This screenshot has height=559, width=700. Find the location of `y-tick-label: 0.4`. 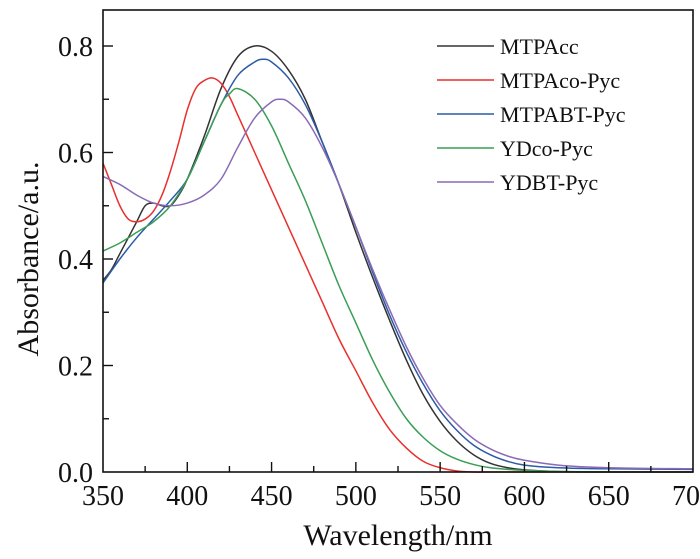

y-tick-label: 0.4 is located at coordinates (75, 260).